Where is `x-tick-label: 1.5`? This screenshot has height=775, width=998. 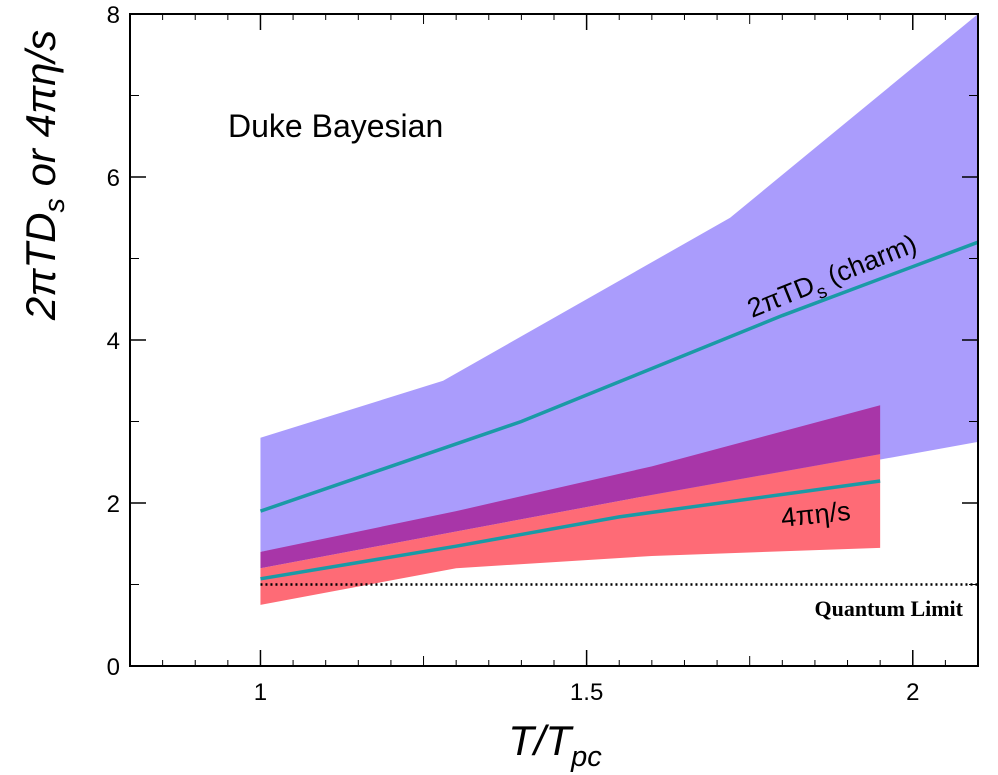 x-tick-label: 1.5 is located at coordinates (586, 692).